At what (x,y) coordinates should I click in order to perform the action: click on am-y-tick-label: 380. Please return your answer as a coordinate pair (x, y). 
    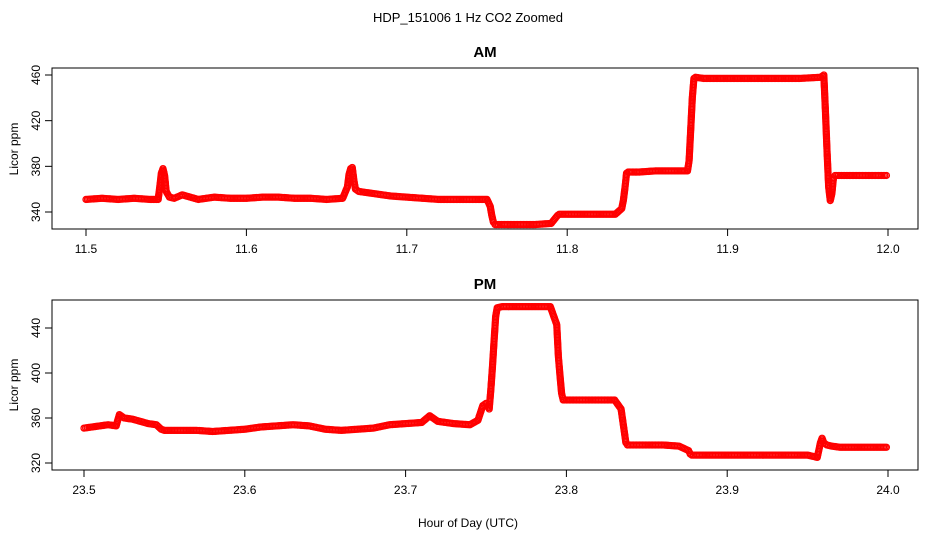
    Looking at the image, I should click on (36, 166).